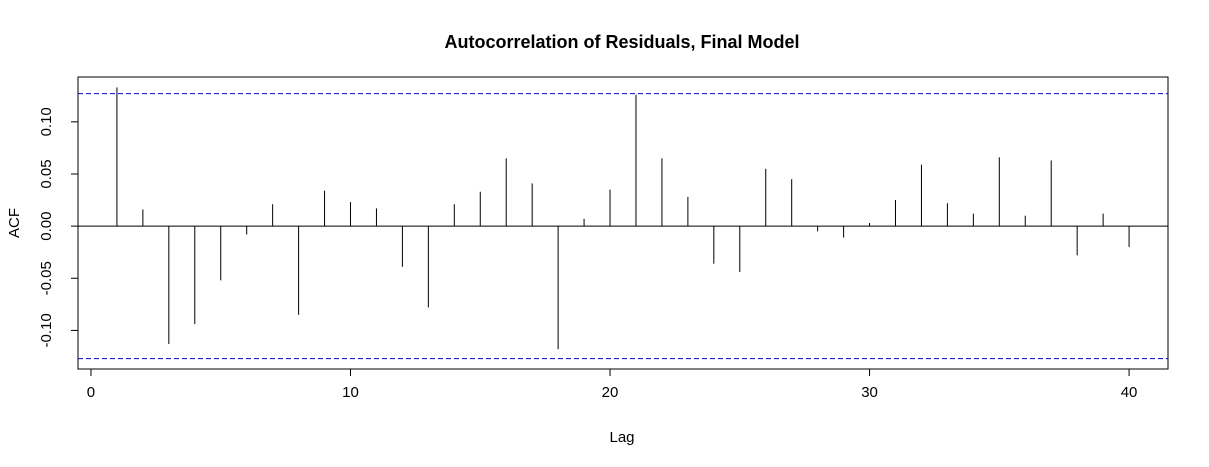  What do you see at coordinates (91, 392) in the screenshot?
I see `x-tick-label: 0` at bounding box center [91, 392].